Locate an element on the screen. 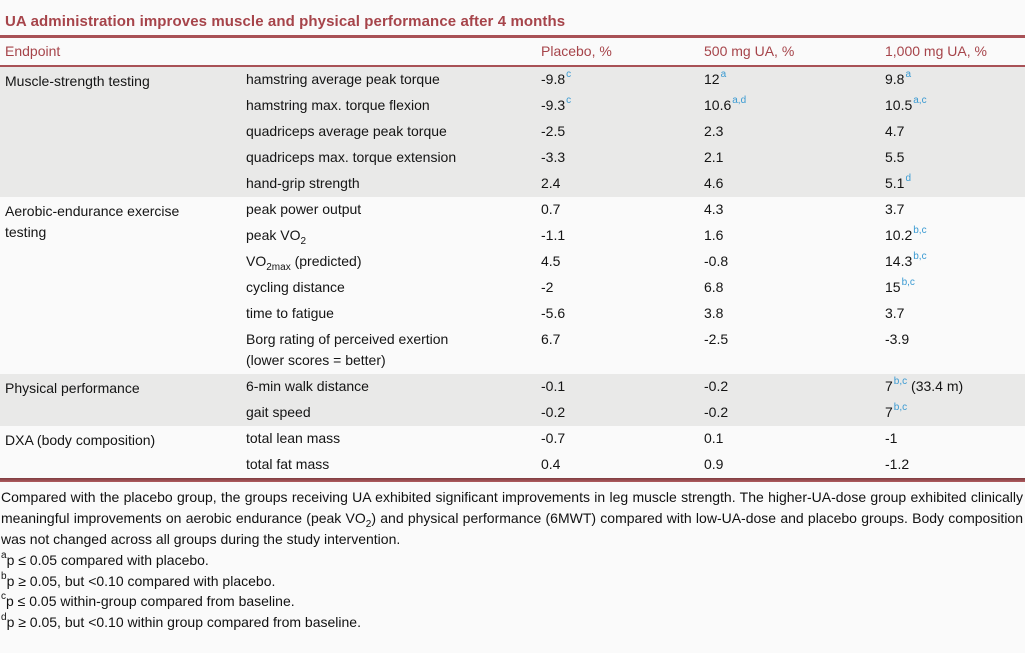 Image resolution: width=1025 pixels, height=653 pixels. value-cell: 4.7 is located at coordinates (895, 131).